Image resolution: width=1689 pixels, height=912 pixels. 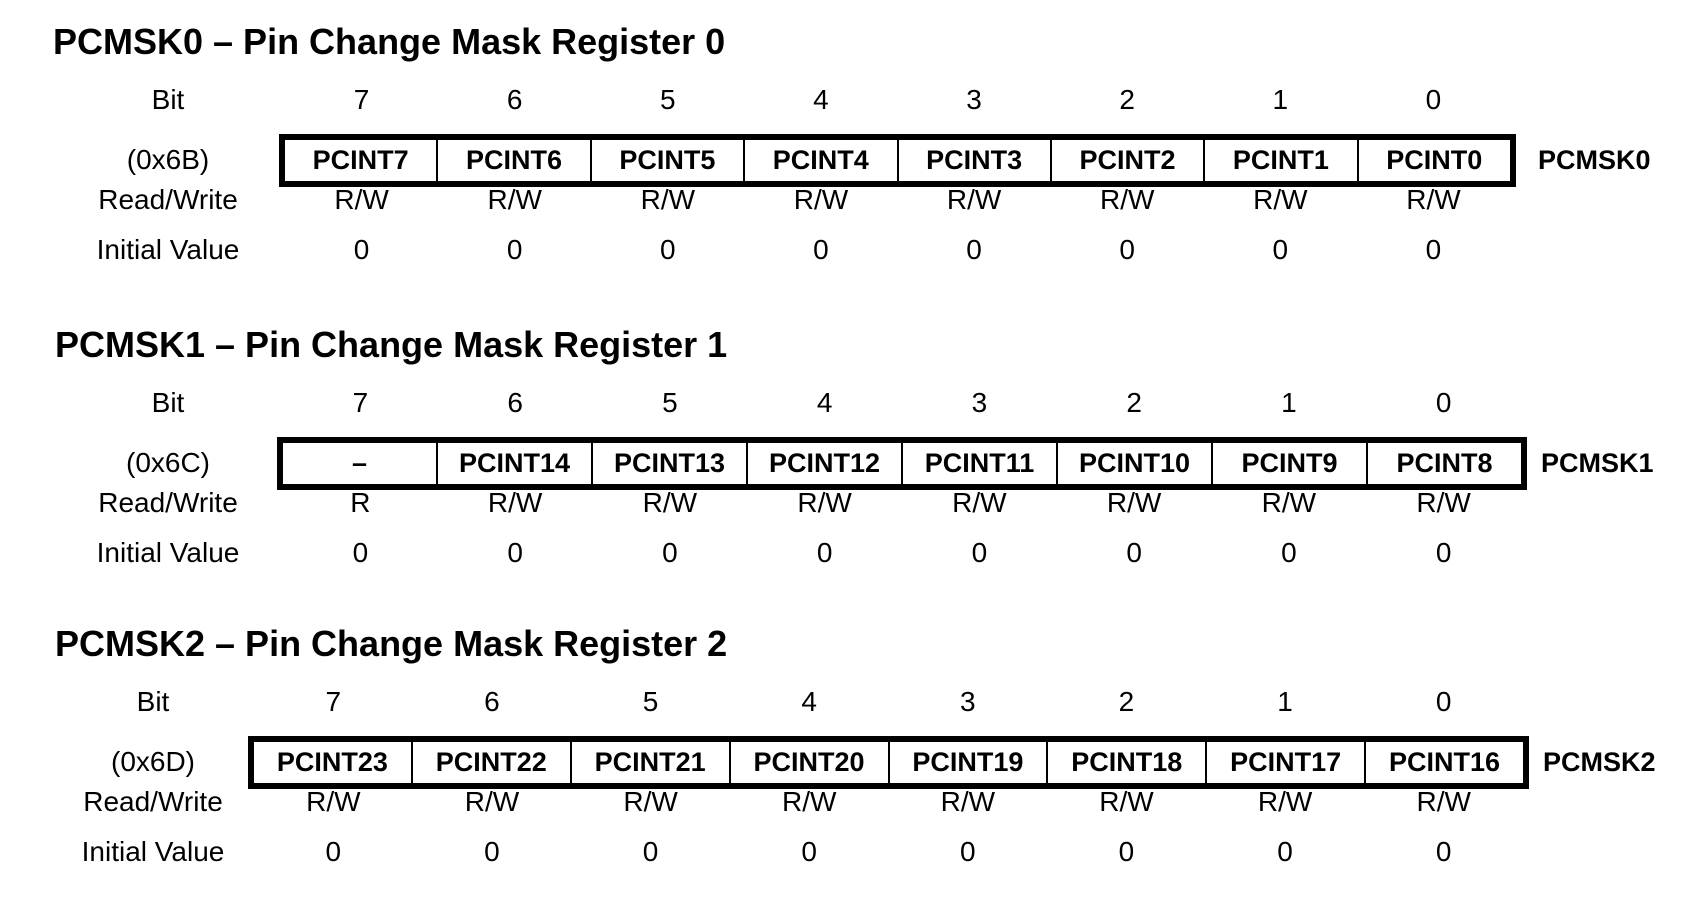 What do you see at coordinates (359, 463) in the screenshot?
I see `bit-field-cell: –` at bounding box center [359, 463].